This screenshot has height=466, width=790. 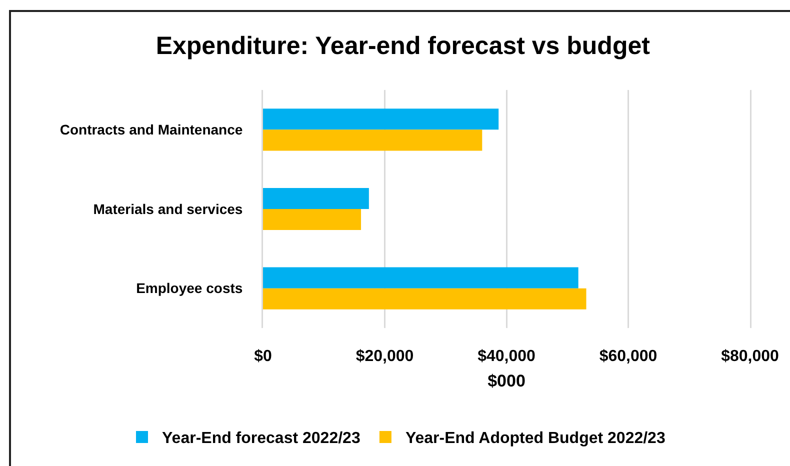 I want to click on legend-label: Year-End Adopted Budget 2022/23, so click(x=535, y=439).